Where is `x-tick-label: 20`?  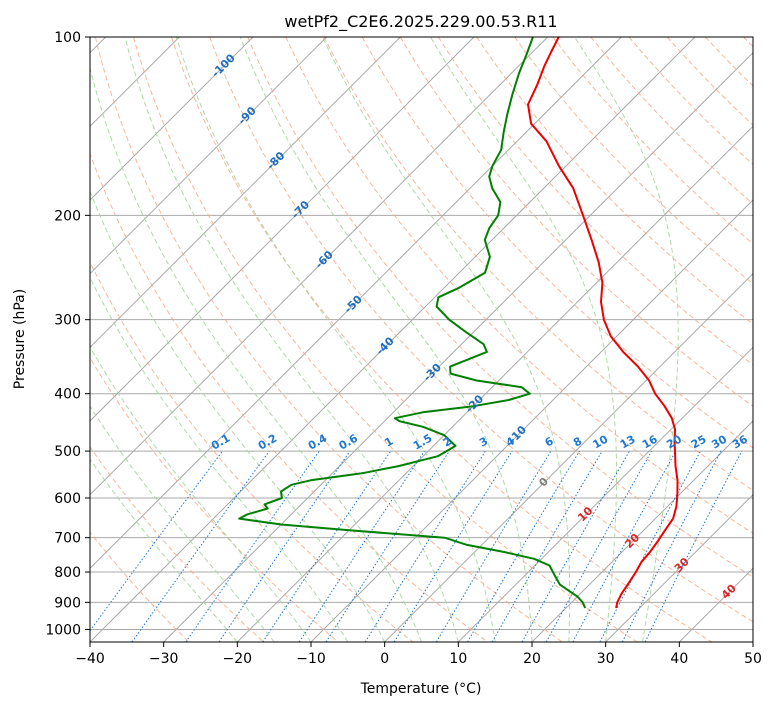 x-tick-label: 20 is located at coordinates (532, 659).